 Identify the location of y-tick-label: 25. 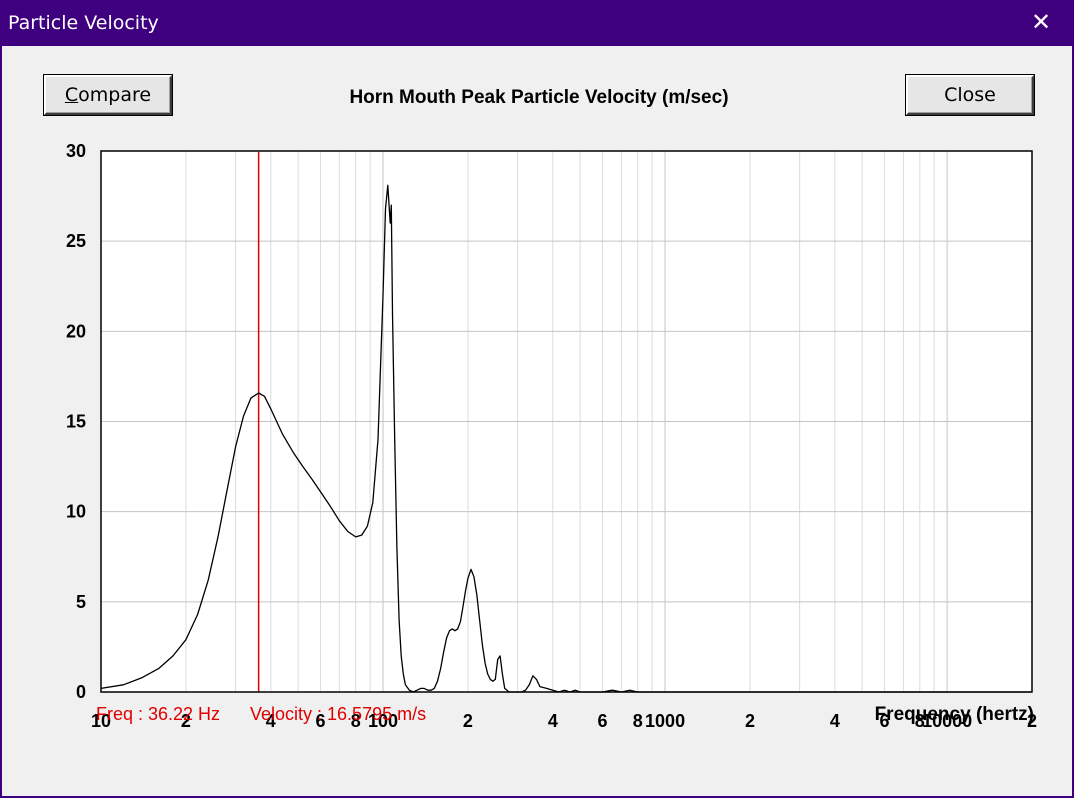
(76, 241).